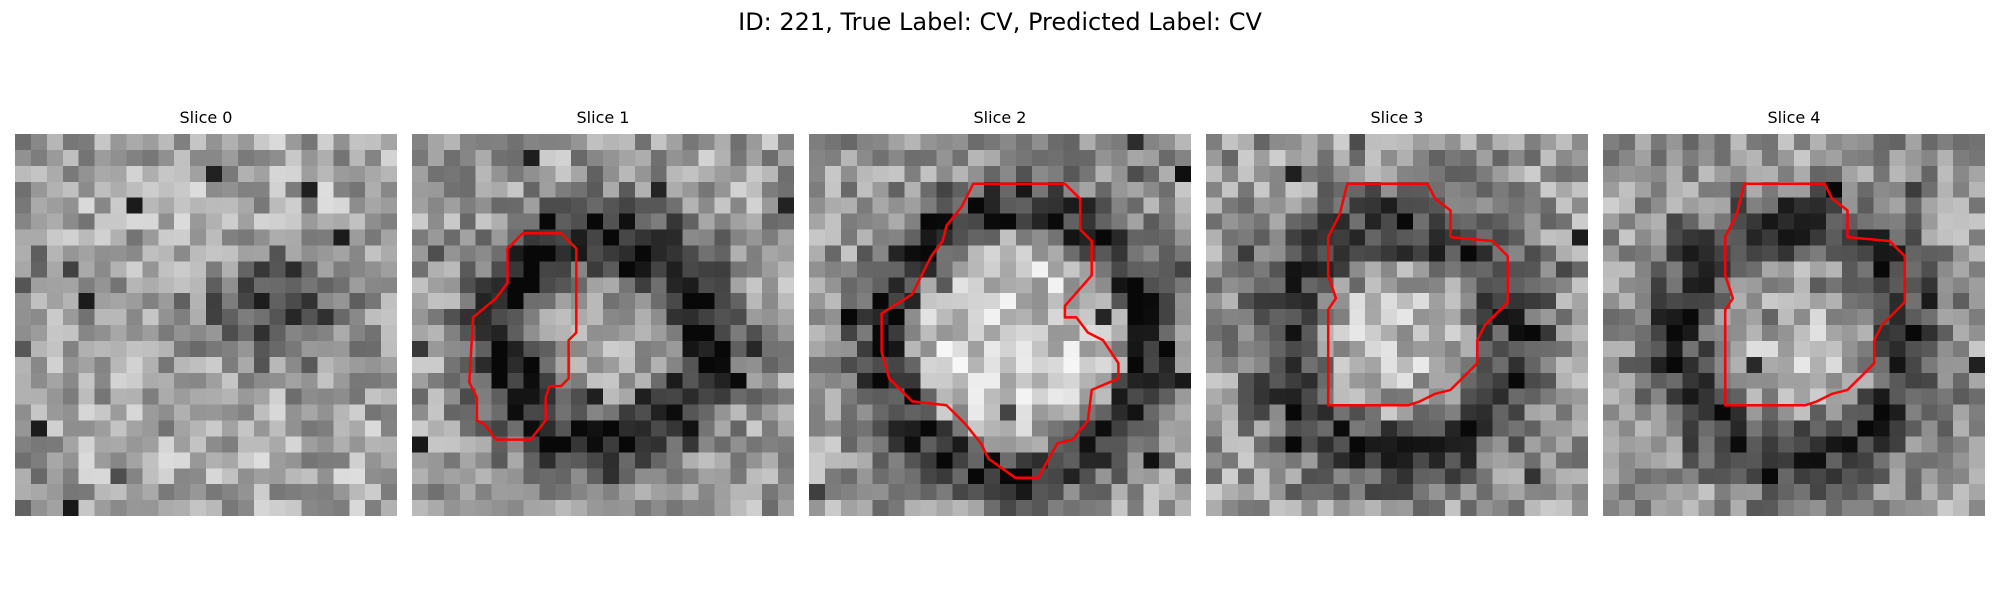  I want to click on slice-panel-0: Slice 0, so click(206, 312).